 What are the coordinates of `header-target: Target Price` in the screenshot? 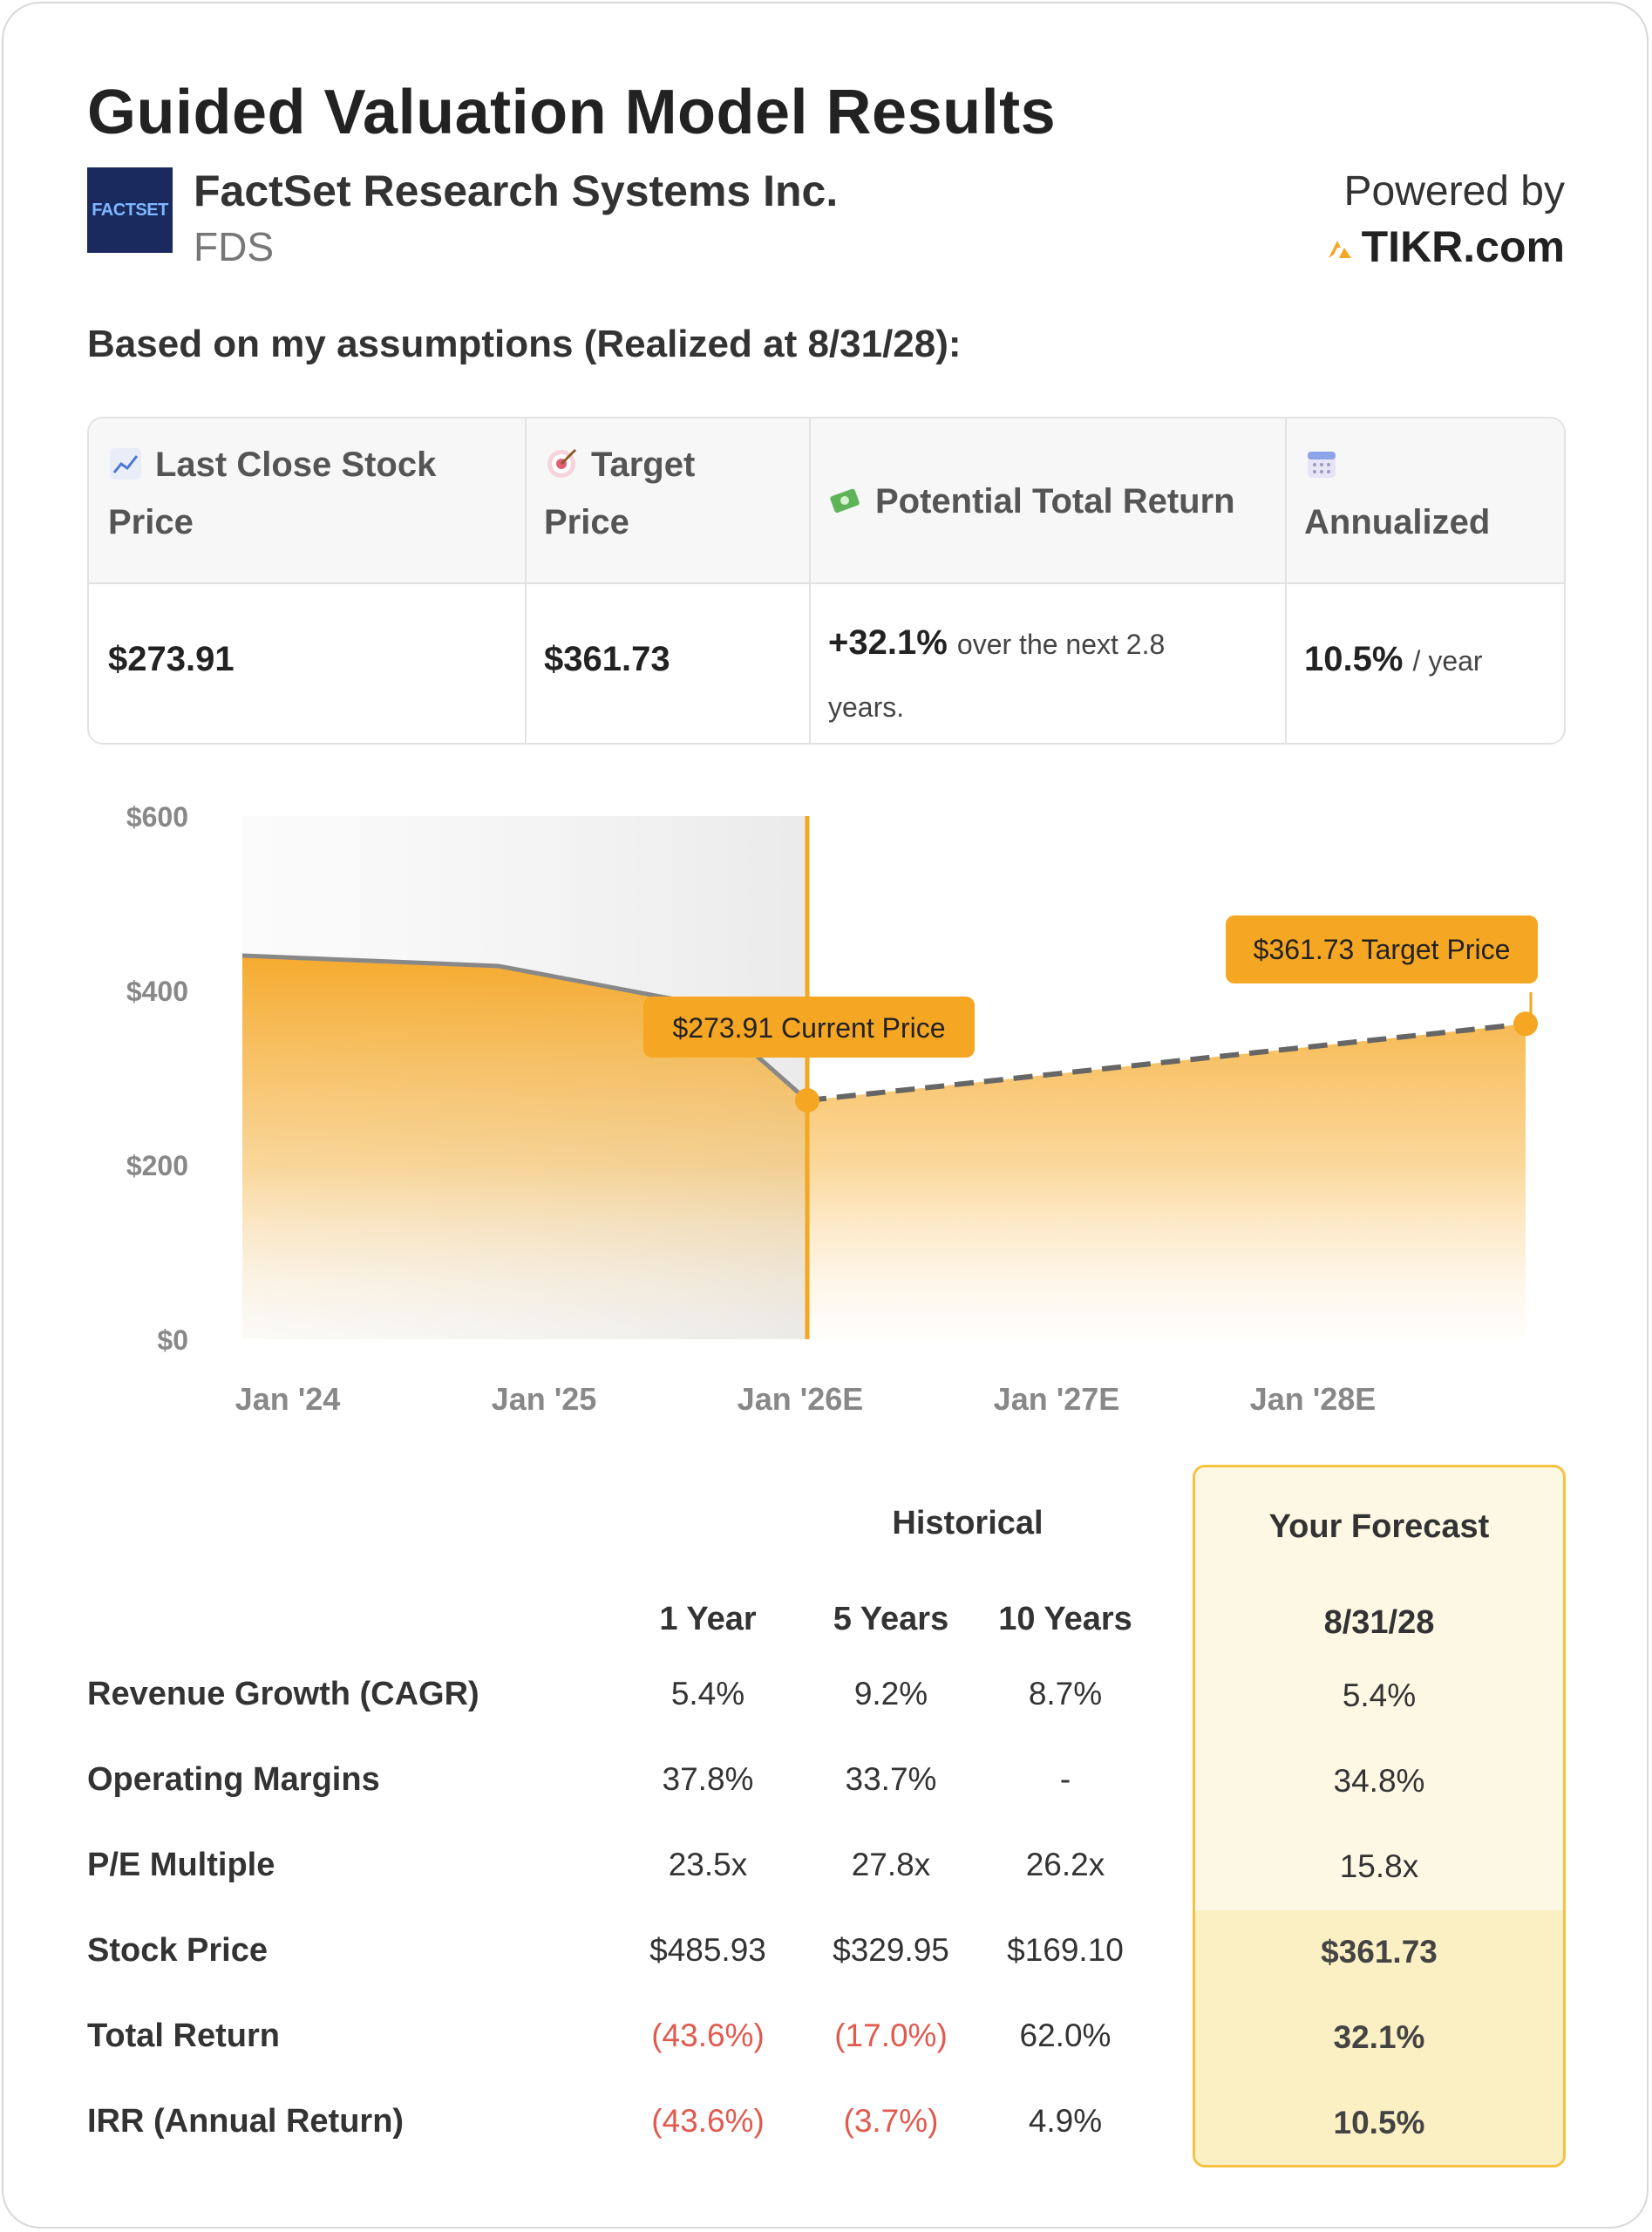 It's located at (666, 493).